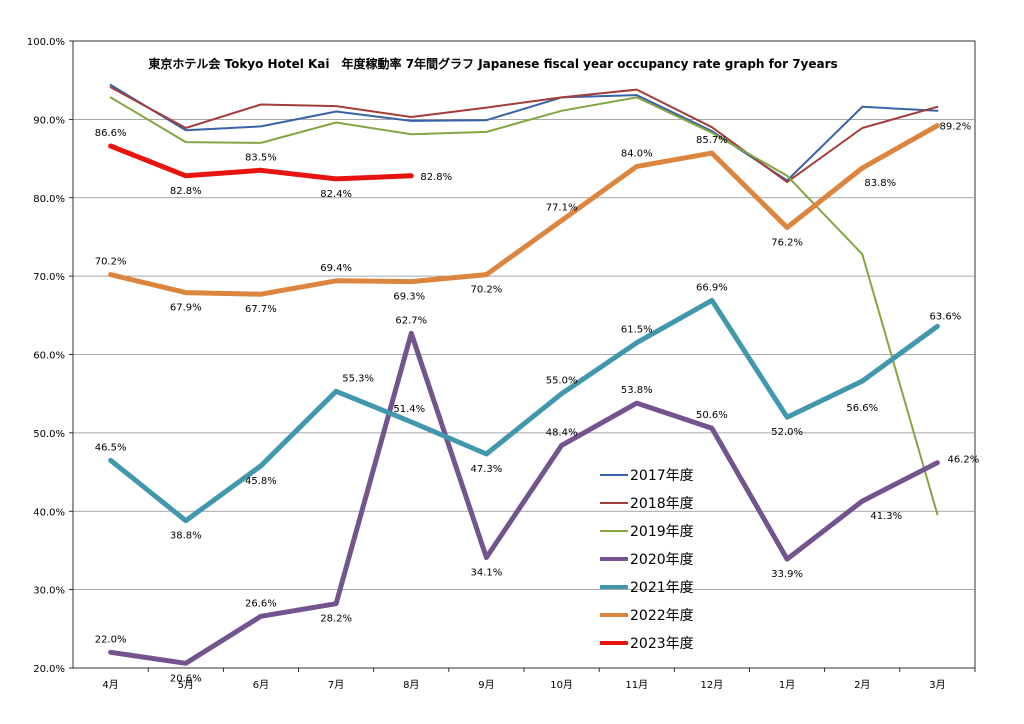 Image resolution: width=1024 pixels, height=724 pixels. Describe the element at coordinates (486, 685) in the screenshot. I see `x-tick-label: 9月` at that location.